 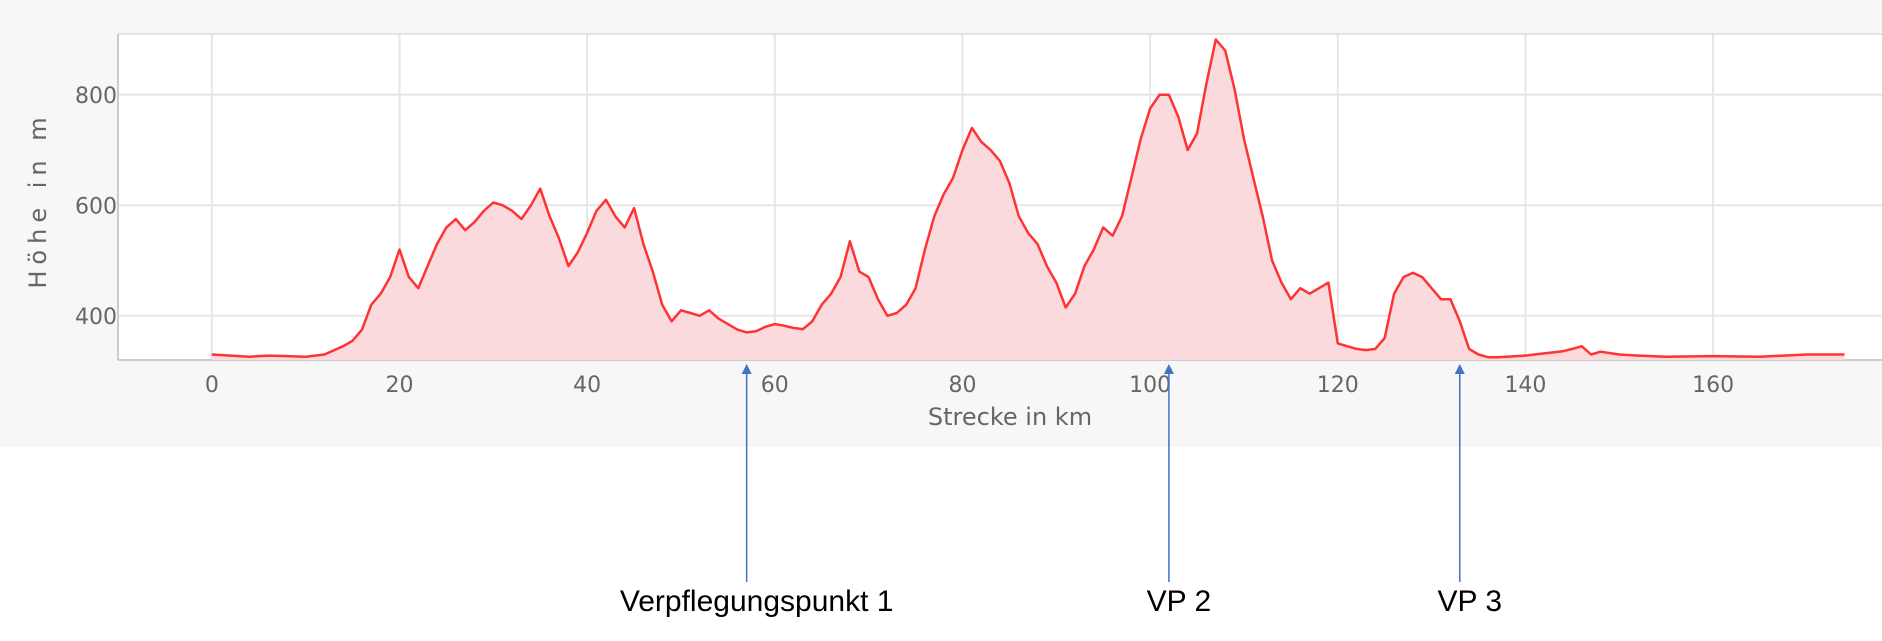 I want to click on annotation-label: Verpflegungspunkt 1, so click(x=757, y=601).